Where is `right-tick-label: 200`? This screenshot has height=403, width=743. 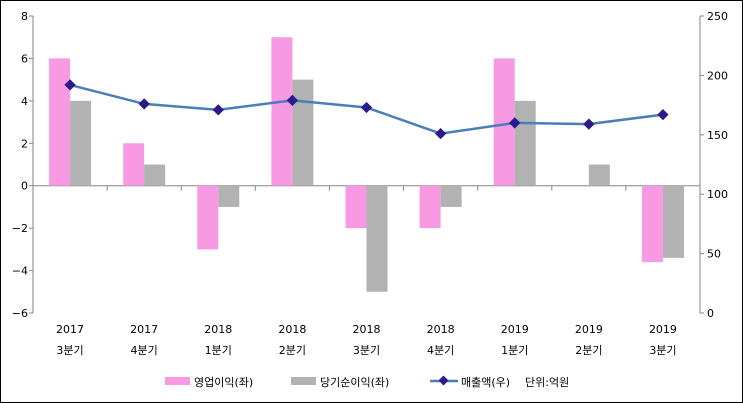 right-tick-label: 200 is located at coordinates (717, 75).